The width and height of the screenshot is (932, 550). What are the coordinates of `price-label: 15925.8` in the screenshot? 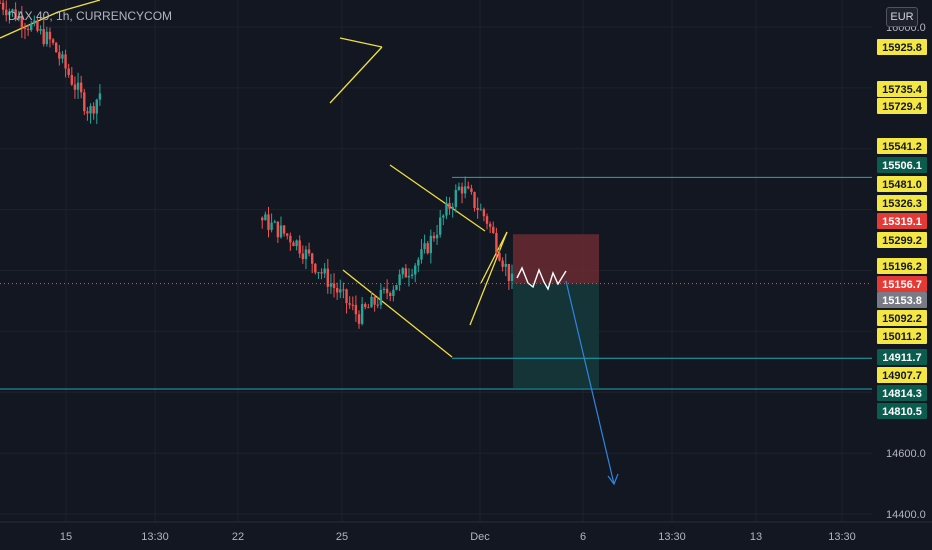 It's located at (902, 47).